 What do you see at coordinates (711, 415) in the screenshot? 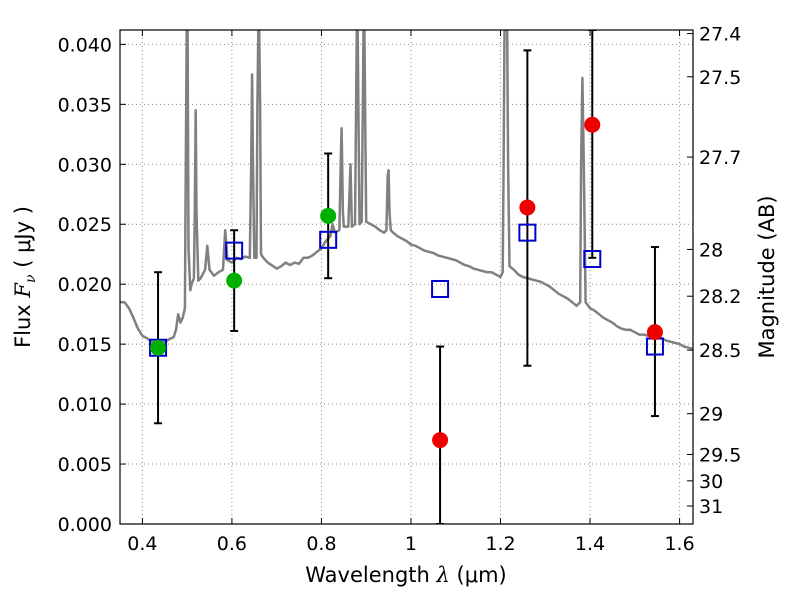
I see `y2-tick-label: 29` at bounding box center [711, 415].